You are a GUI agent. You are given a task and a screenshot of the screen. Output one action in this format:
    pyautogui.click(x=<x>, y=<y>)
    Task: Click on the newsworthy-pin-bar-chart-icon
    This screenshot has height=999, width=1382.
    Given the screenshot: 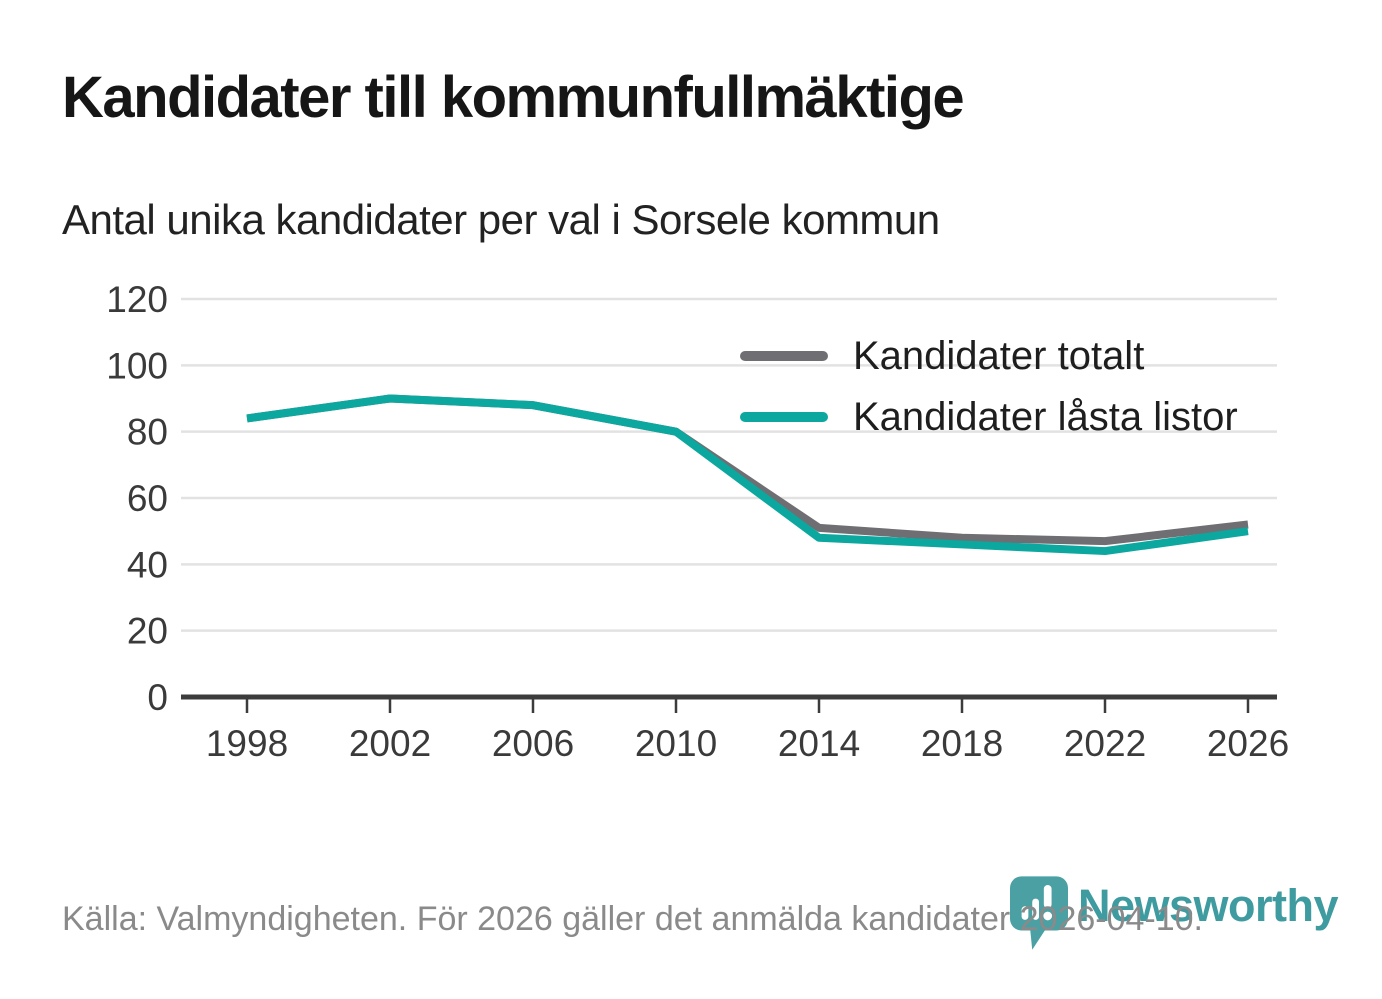 What is the action you would take?
    pyautogui.click(x=1039, y=913)
    